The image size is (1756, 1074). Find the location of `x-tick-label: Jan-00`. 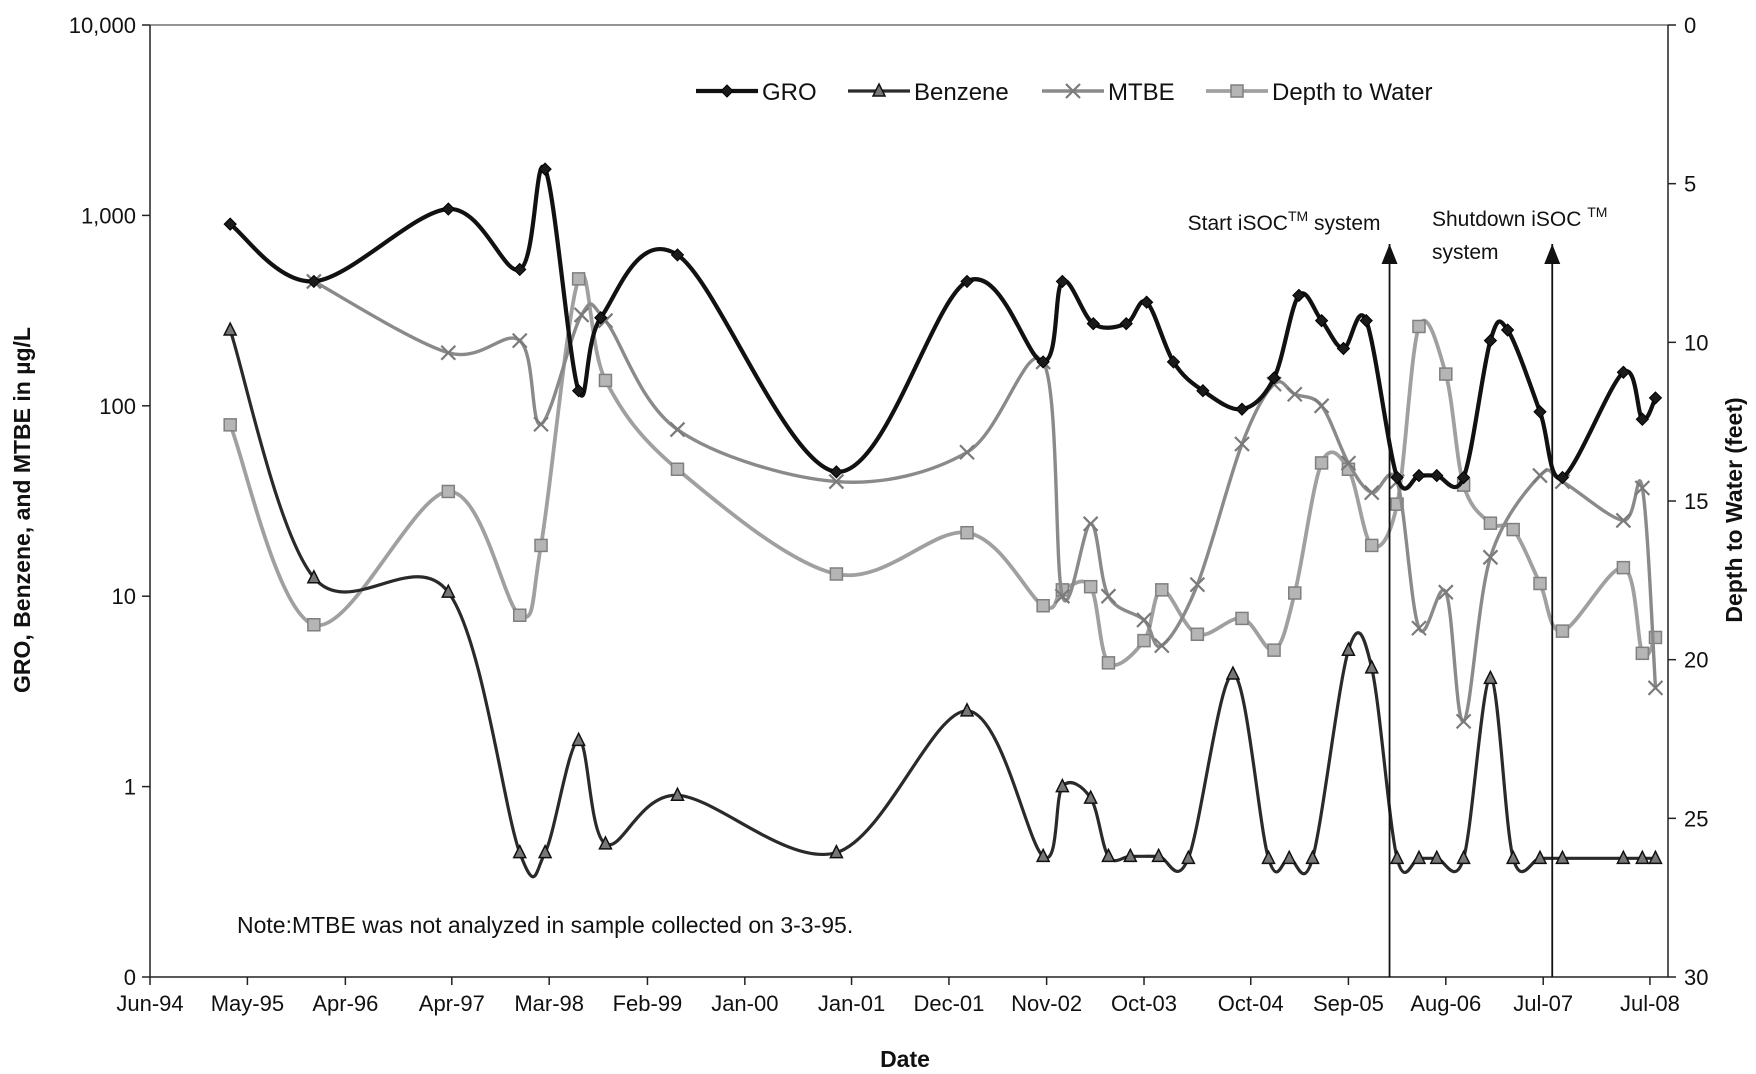

x-tick-label: Jan-00 is located at coordinates (744, 1003).